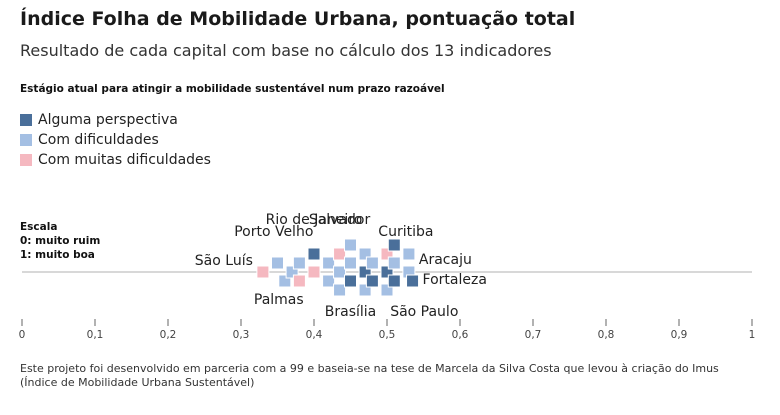 This screenshot has width=780, height=415. I want to click on annotation-aracaju: Aracaju, so click(445, 260).